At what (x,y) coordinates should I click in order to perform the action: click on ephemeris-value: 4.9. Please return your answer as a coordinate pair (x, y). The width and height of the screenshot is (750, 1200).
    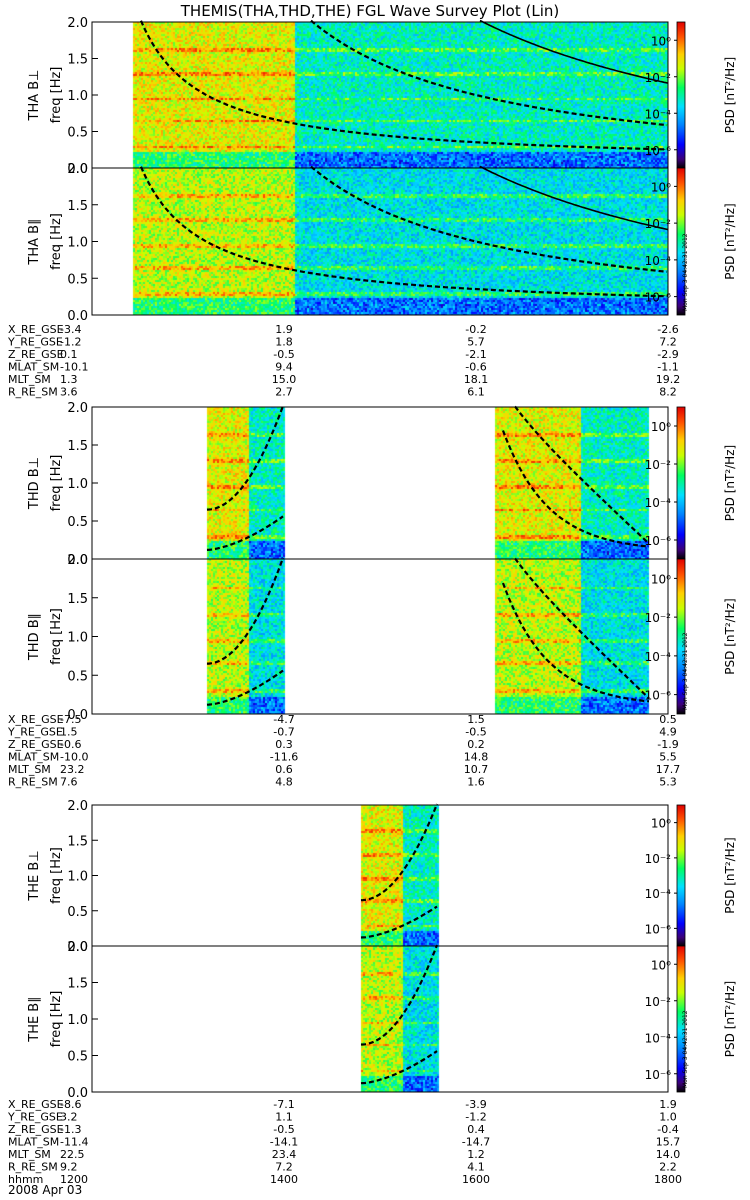
    Looking at the image, I should click on (668, 732).